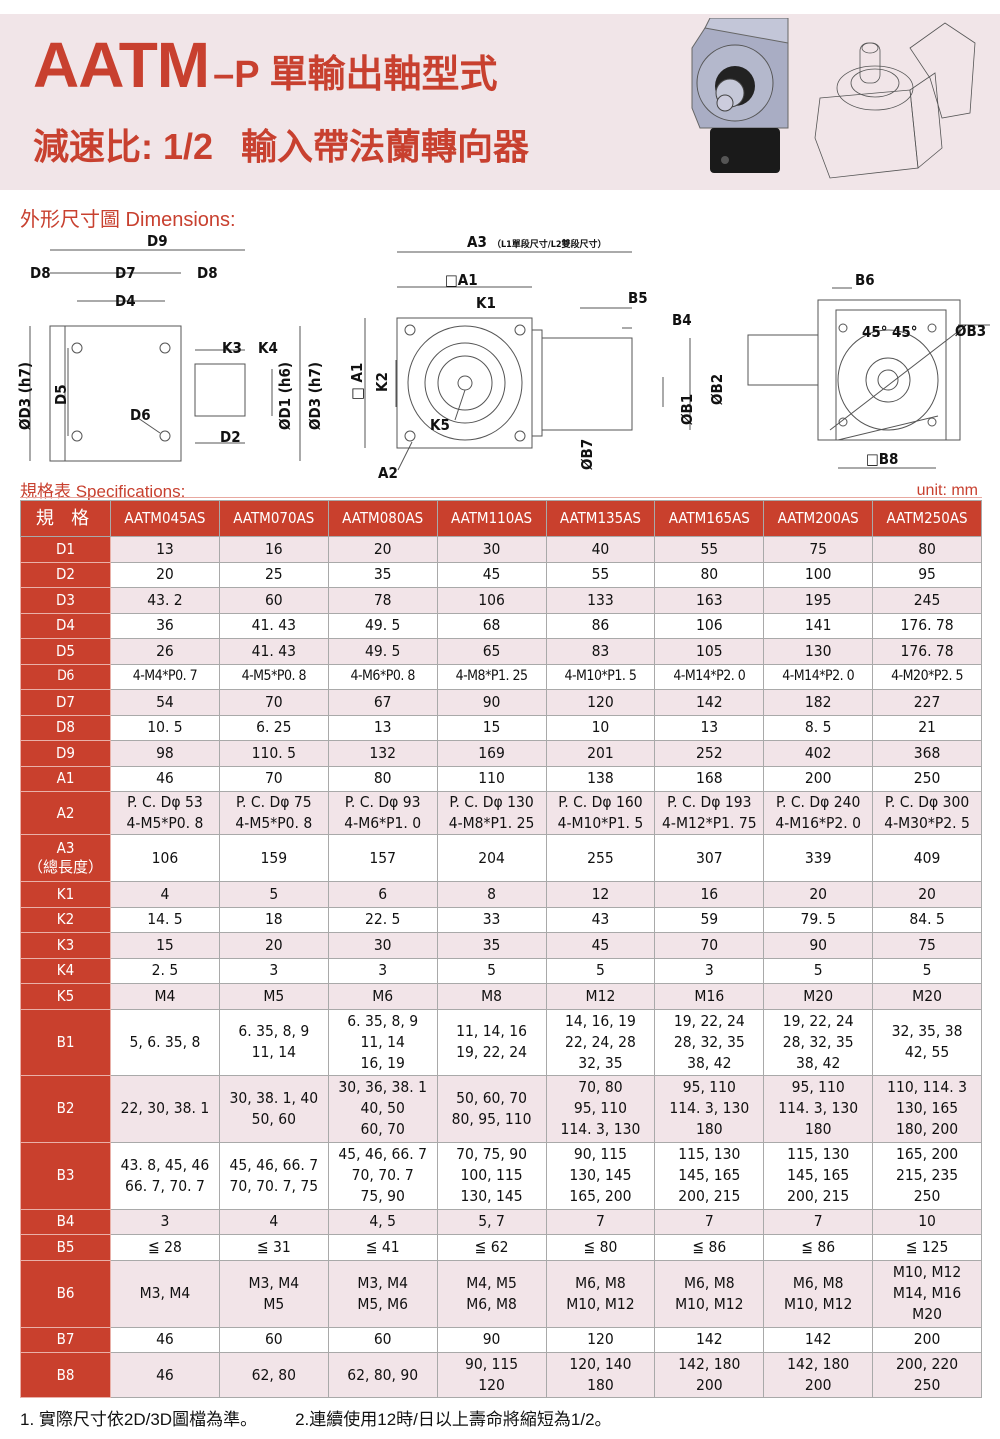 This screenshot has height=1439, width=1000. Describe the element at coordinates (687, 409) in the screenshot. I see `label-b1: ØB1` at that location.